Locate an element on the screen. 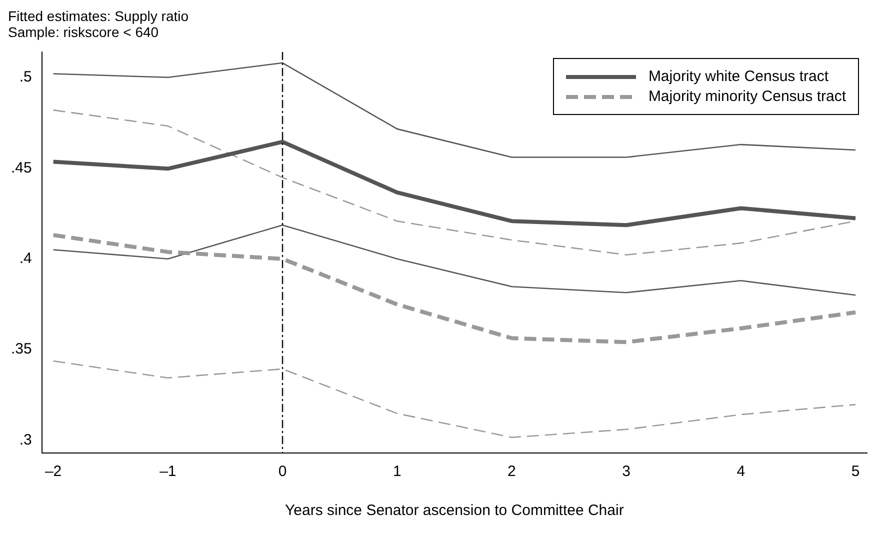  chart-title: Fitted estimates: Supply ratio is located at coordinates (99, 16).